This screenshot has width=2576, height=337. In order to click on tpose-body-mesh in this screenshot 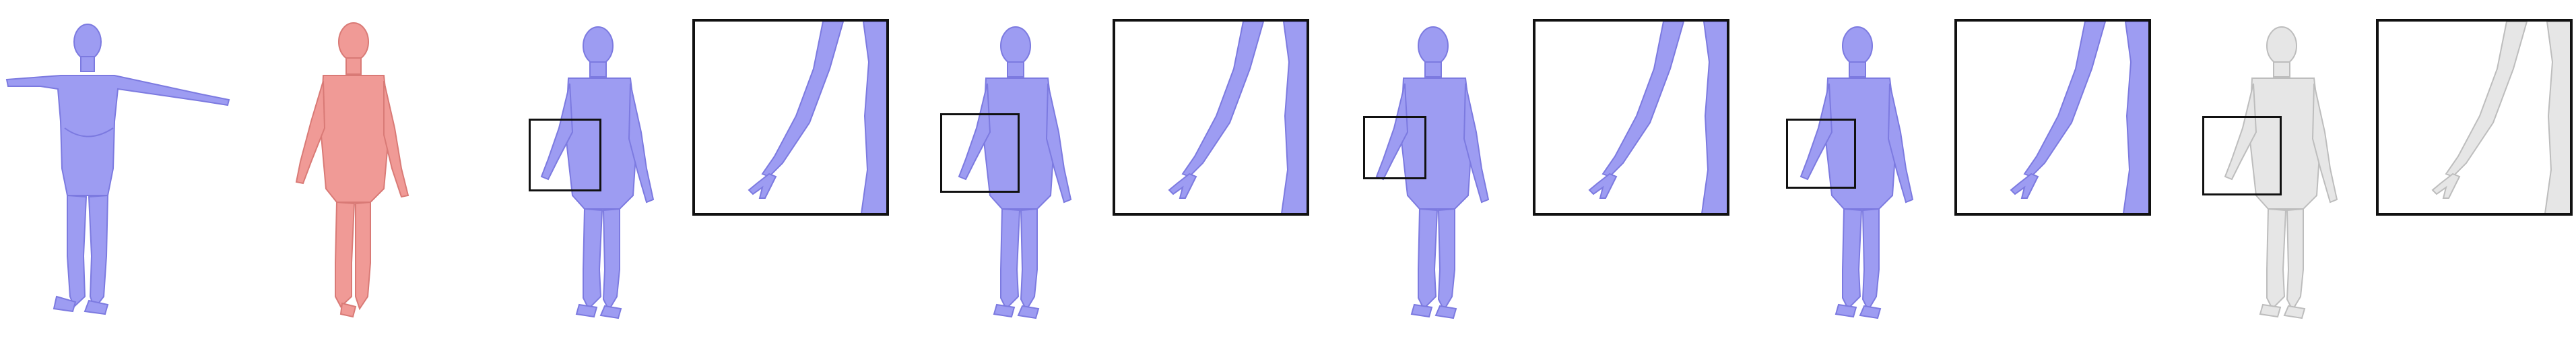, I will do `click(117, 169)`.